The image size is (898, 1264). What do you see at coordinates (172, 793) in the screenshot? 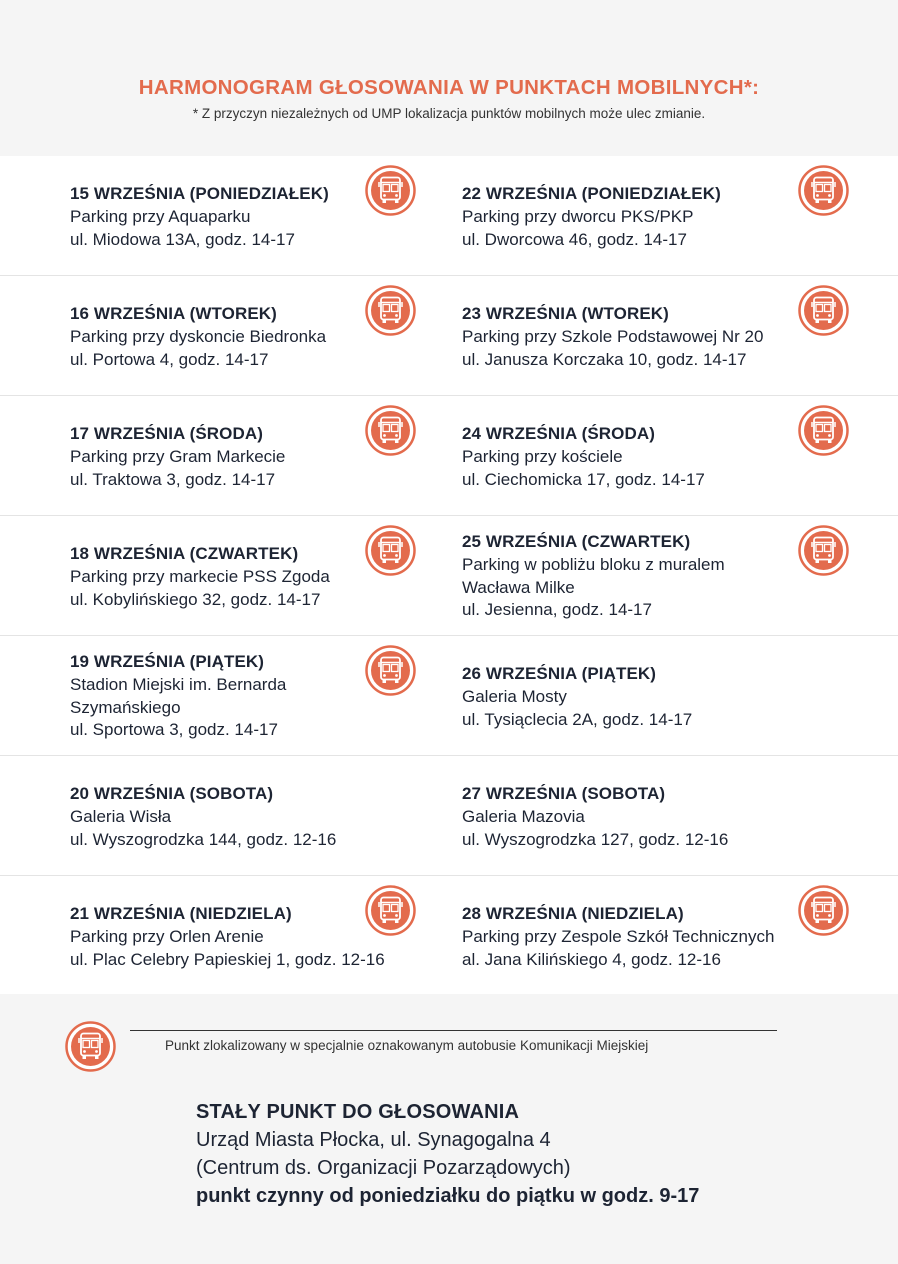
I see `entry-date: 20 WRZEŚNIA (SOBOTA)` at bounding box center [172, 793].